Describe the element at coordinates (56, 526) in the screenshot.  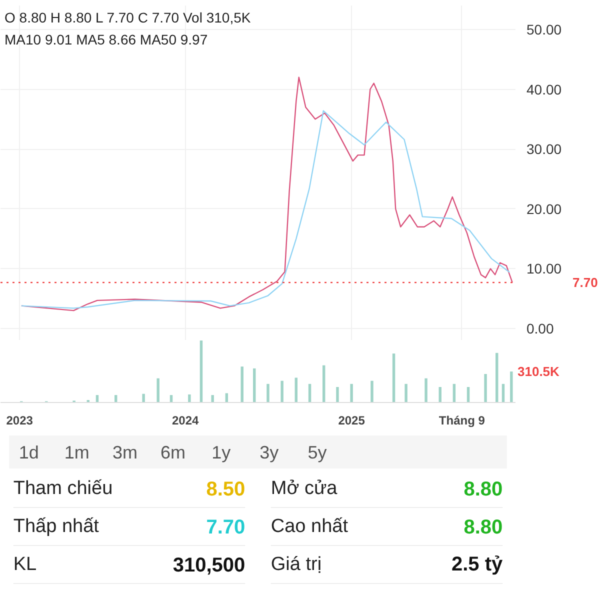
I see `category-label: Thấp nhất` at that location.